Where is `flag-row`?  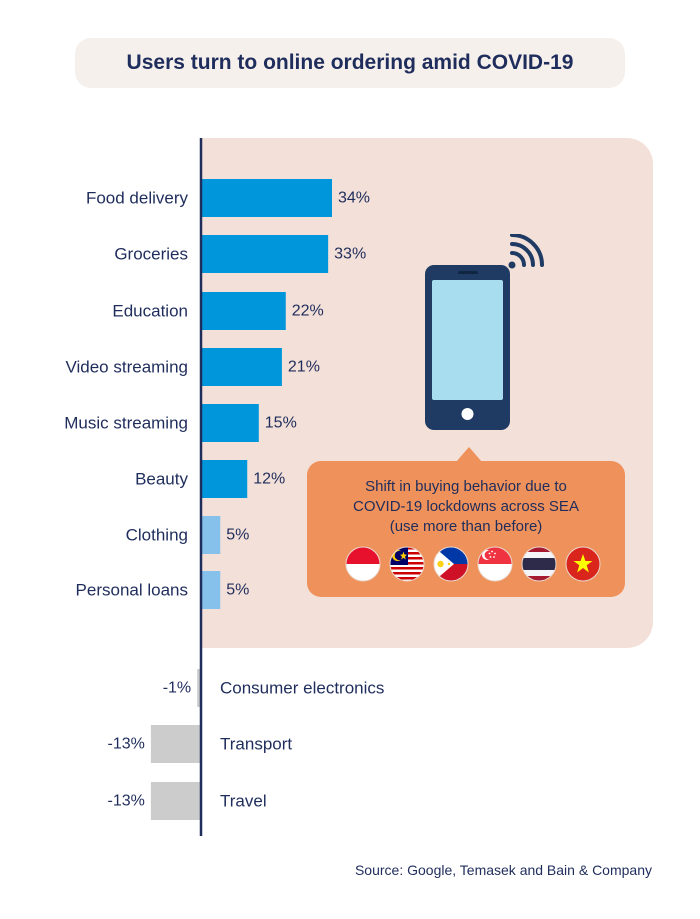
flag-row is located at coordinates (473, 564).